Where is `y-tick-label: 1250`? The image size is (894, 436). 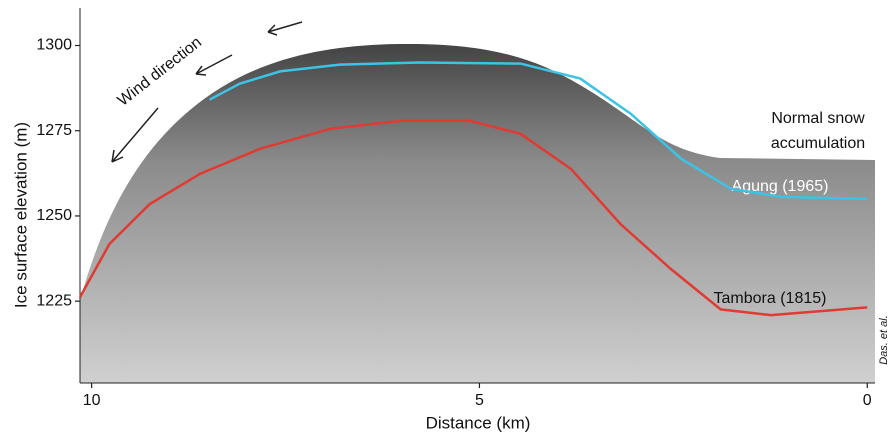 y-tick-label: 1250 is located at coordinates (54, 215).